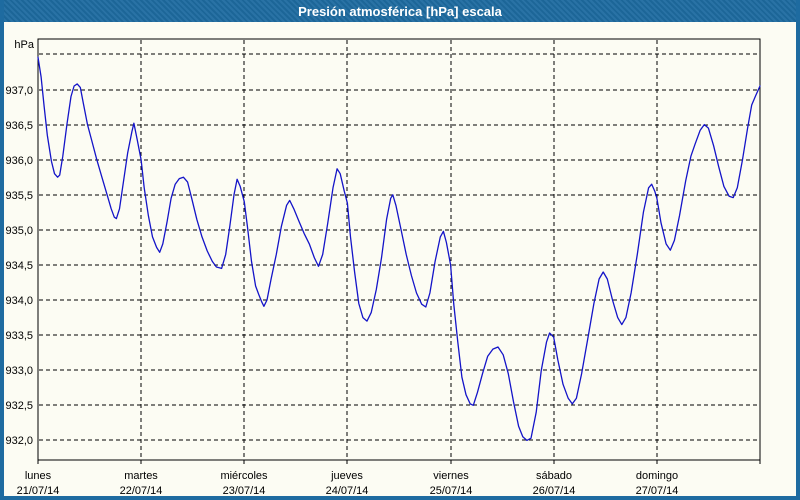 The width and height of the screenshot is (800, 500). Describe the element at coordinates (19, 231) in the screenshot. I see `y-axis-label: 935,0` at that location.